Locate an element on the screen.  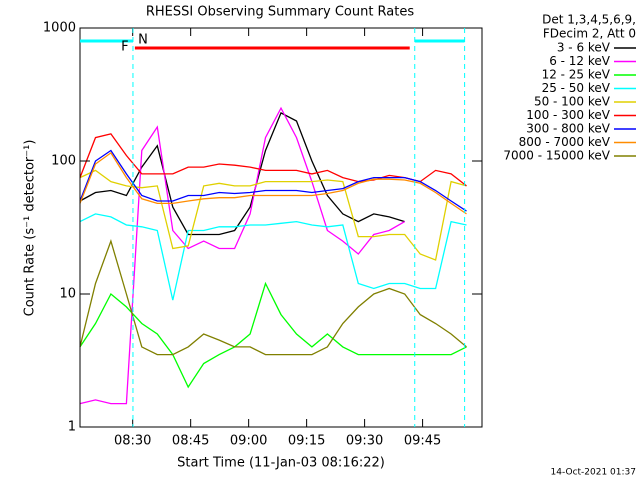
legend-label: 12 - 25 keV is located at coordinates (576, 75).